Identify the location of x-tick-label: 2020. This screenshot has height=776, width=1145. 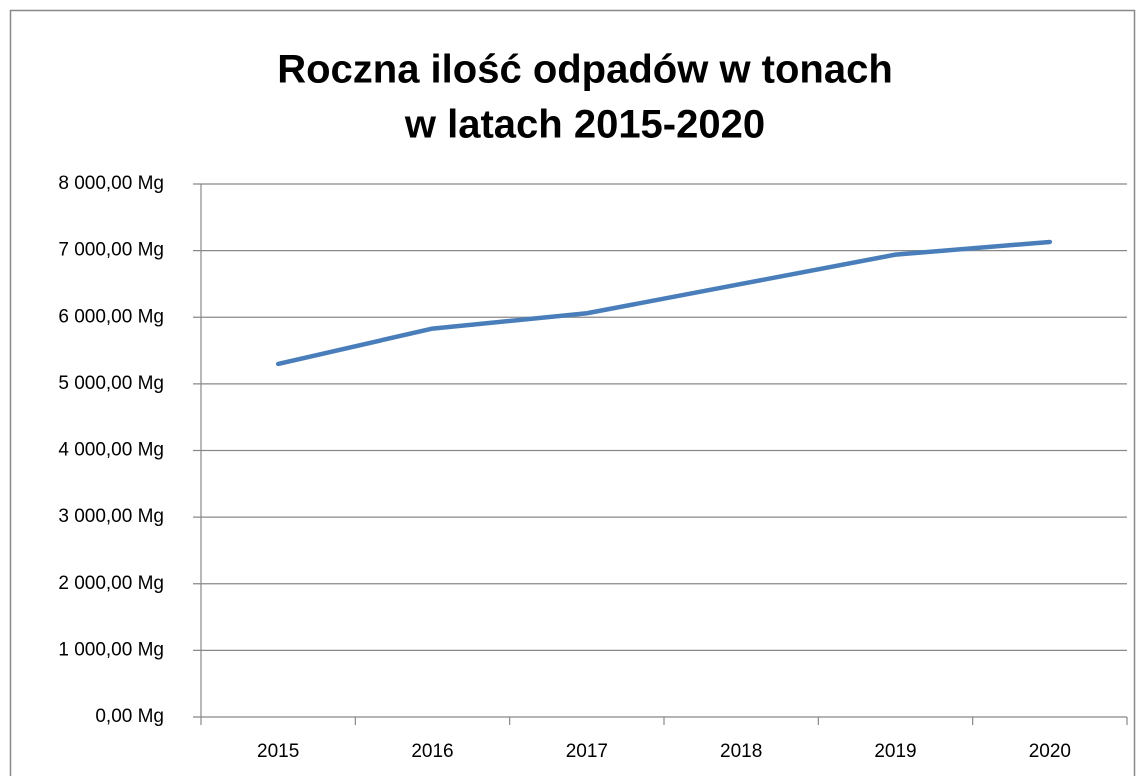
(1050, 751).